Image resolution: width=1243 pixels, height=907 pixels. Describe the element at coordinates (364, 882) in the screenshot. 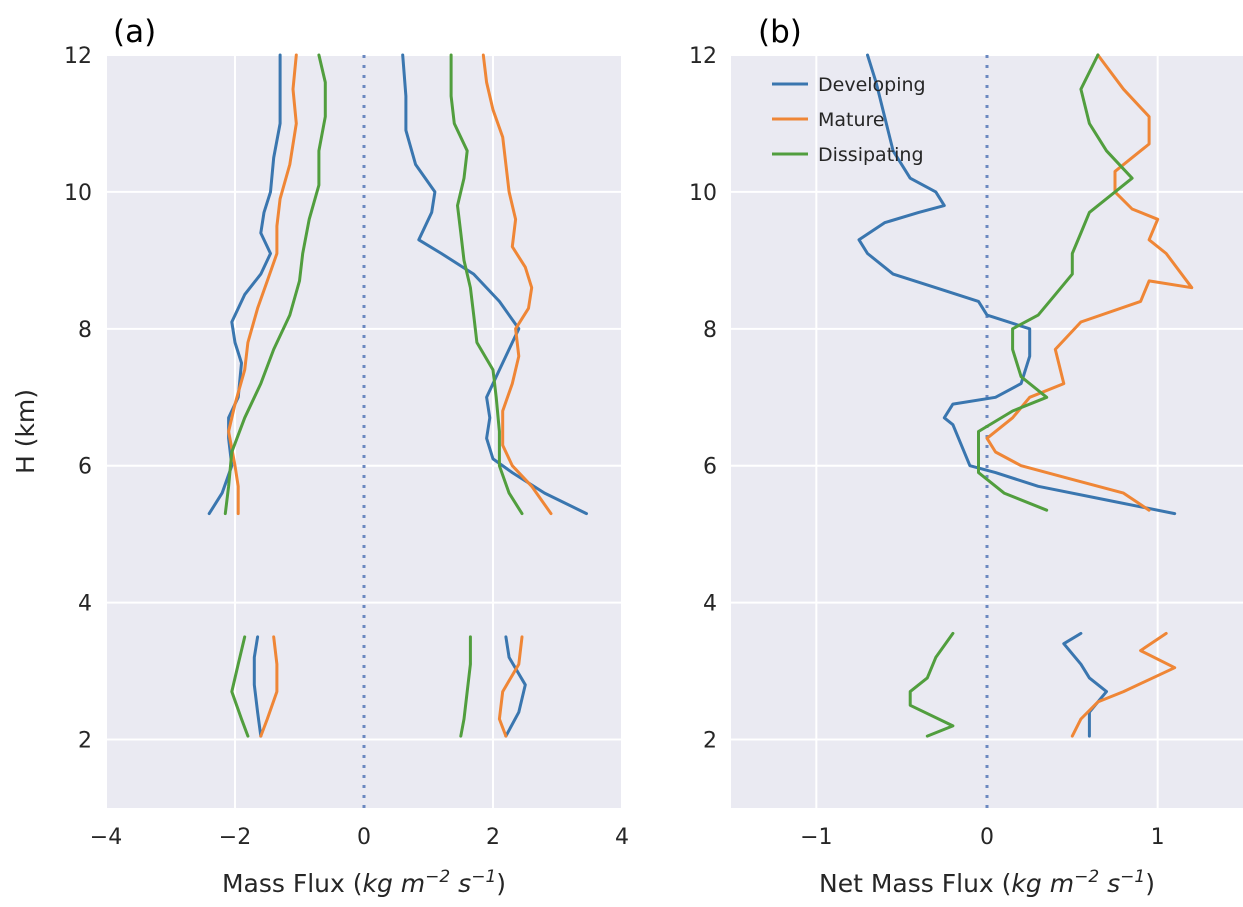

I see `x-axis-label: Mass Flux (kg m−2 s−1)` at that location.